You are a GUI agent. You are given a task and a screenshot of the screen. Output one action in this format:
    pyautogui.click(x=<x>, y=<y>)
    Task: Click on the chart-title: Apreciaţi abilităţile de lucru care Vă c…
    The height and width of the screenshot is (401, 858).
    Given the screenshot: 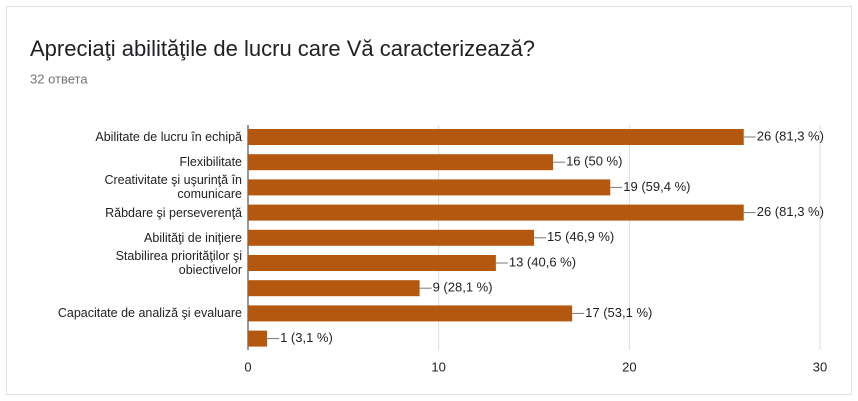 What is the action you would take?
    pyautogui.click(x=282, y=48)
    